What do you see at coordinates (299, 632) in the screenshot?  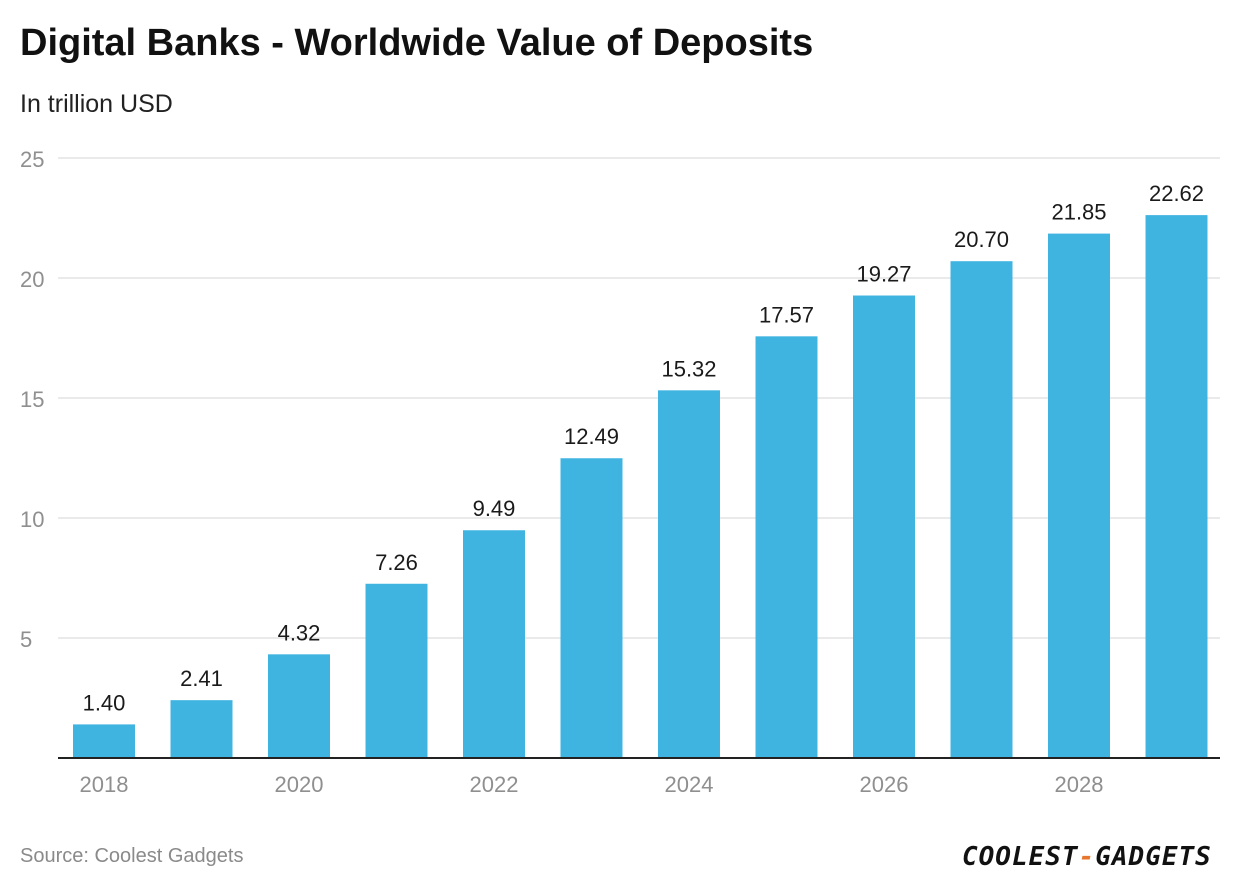 I see `data-label: 4.32` at bounding box center [299, 632].